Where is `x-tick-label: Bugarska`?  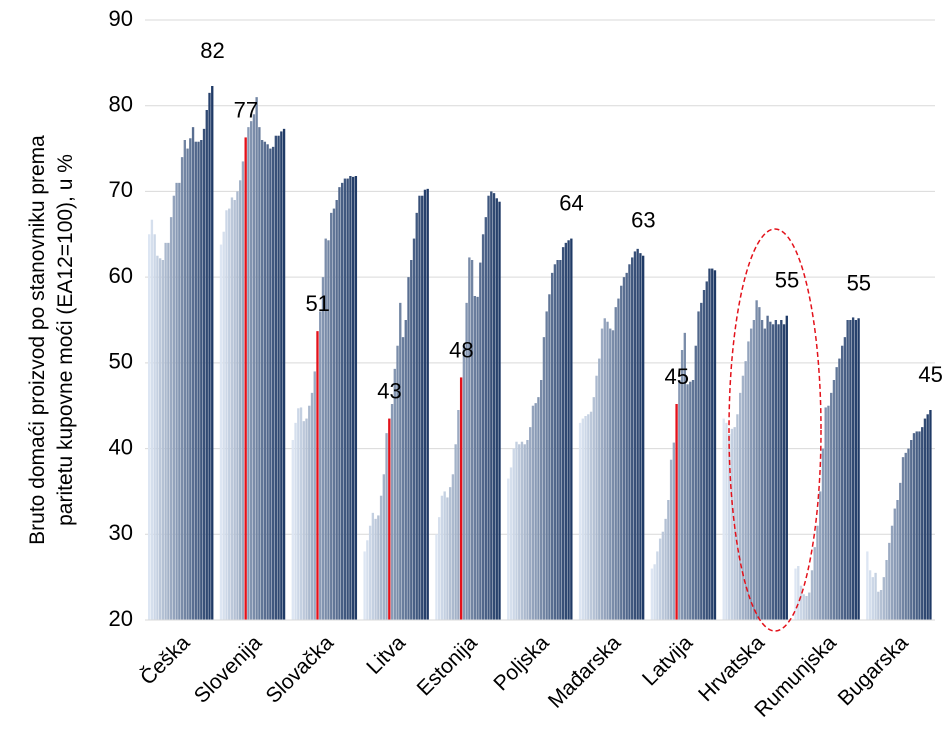
x-tick-label: Bugarska is located at coordinates (873, 670).